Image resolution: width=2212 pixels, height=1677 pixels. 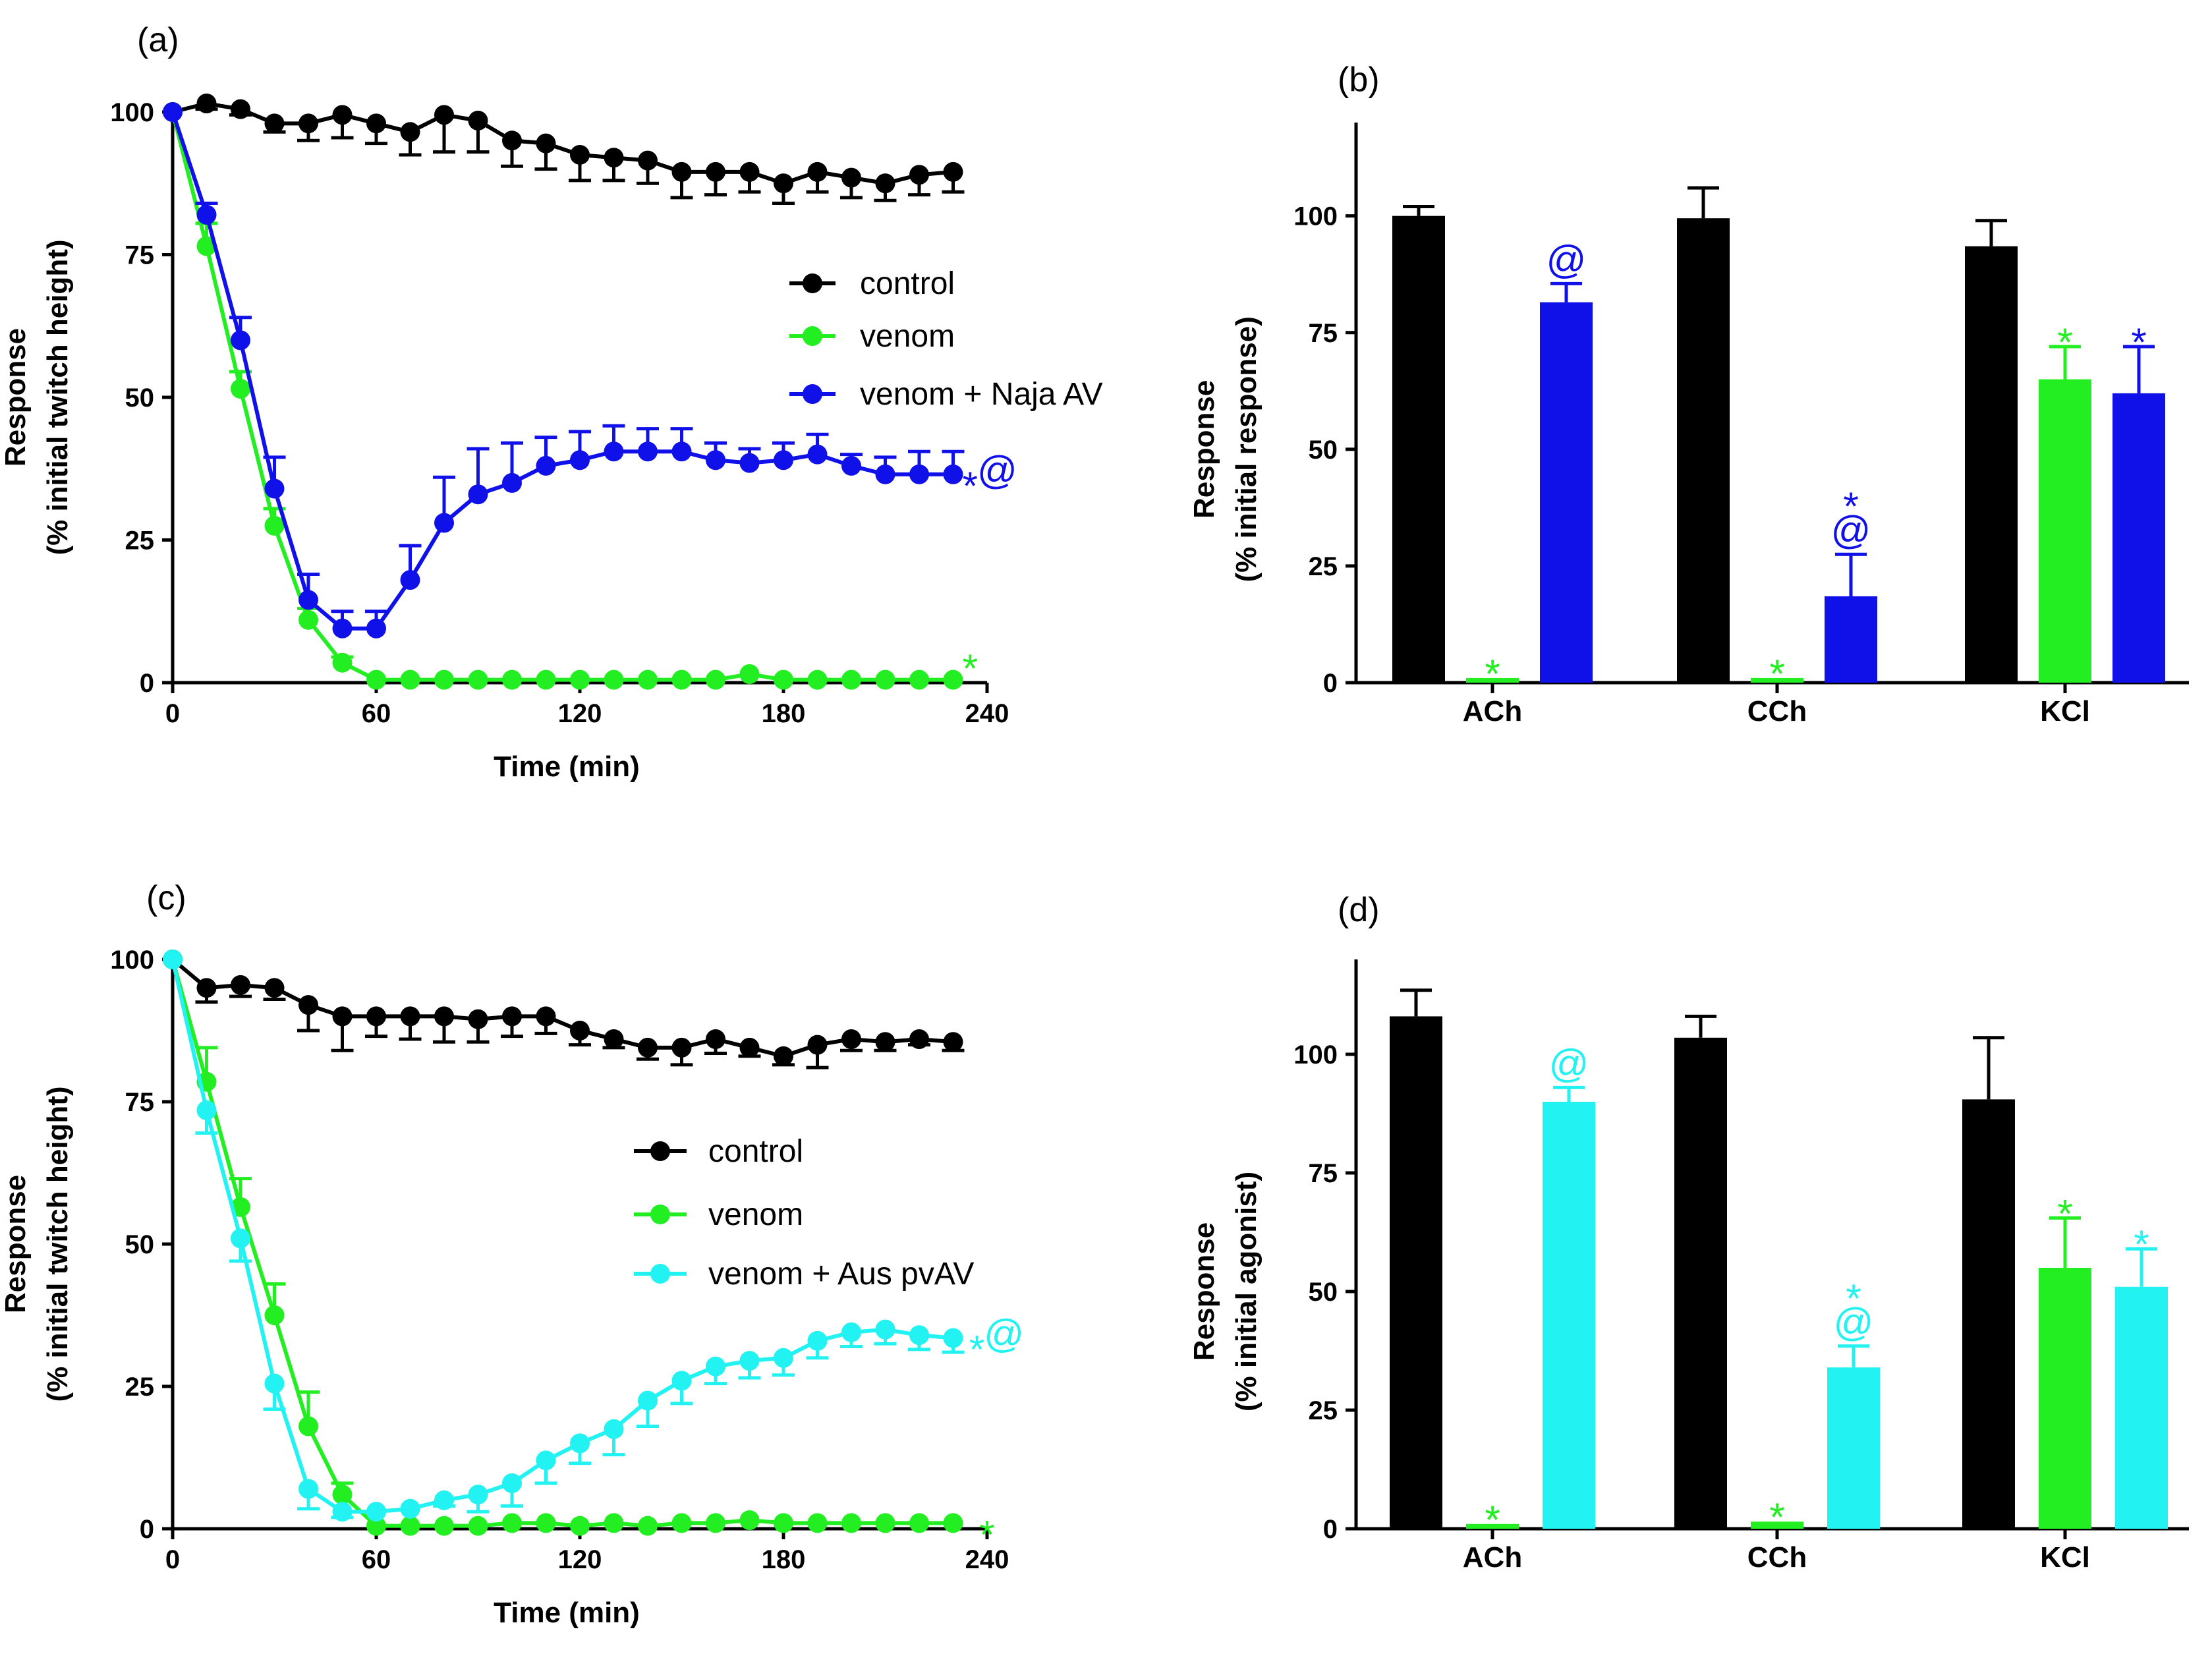 I want to click on y-axis-title-line2: (% initial response), so click(x=1246, y=449).